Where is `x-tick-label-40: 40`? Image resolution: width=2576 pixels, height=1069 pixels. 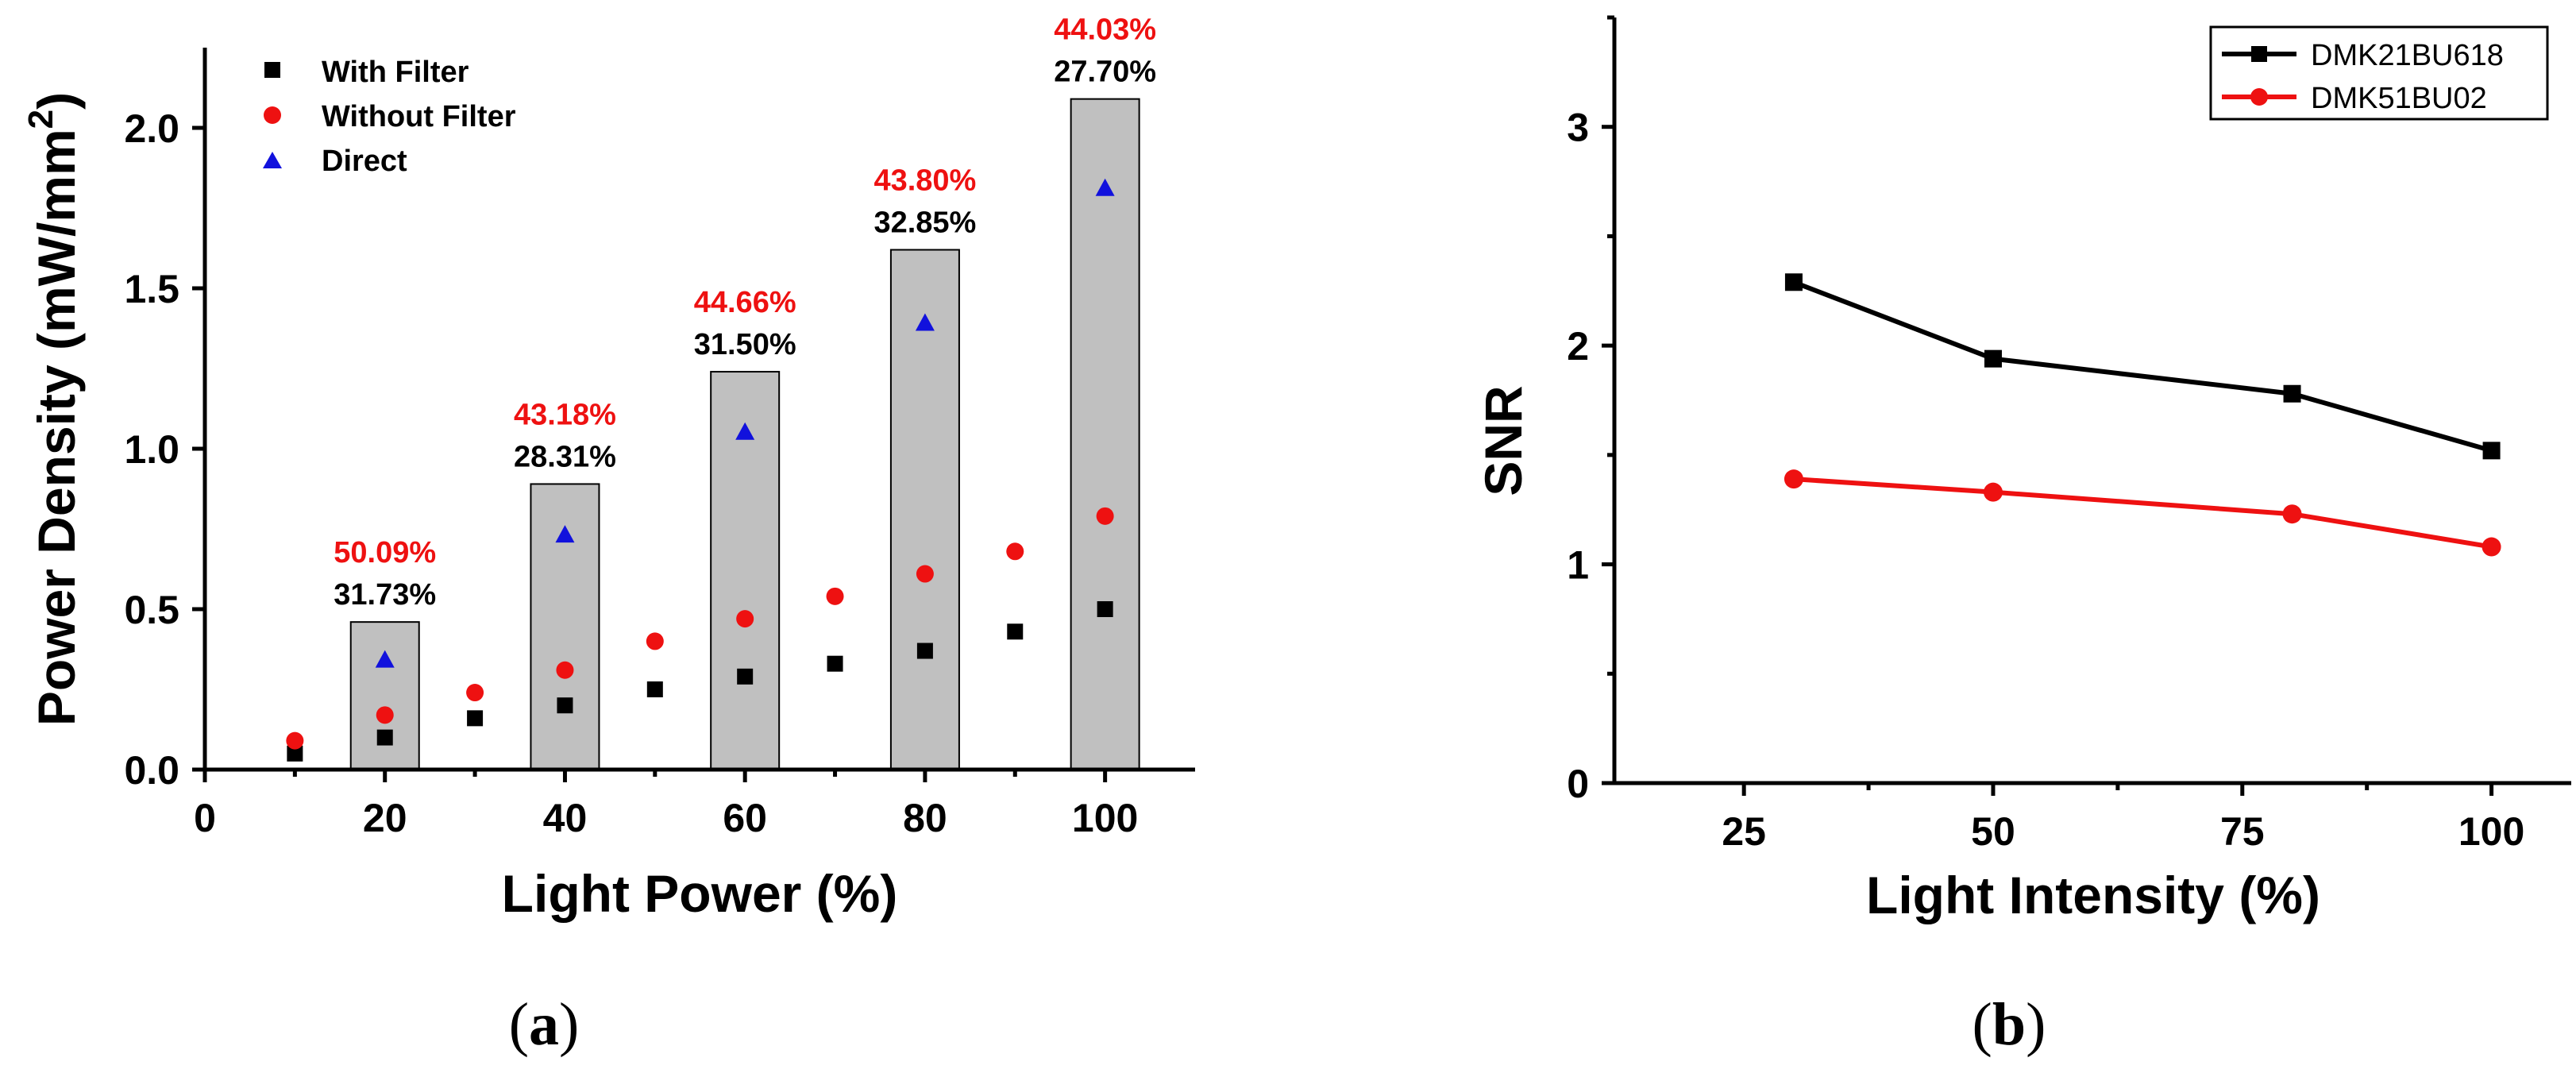
x-tick-label-40: 40 is located at coordinates (565, 818).